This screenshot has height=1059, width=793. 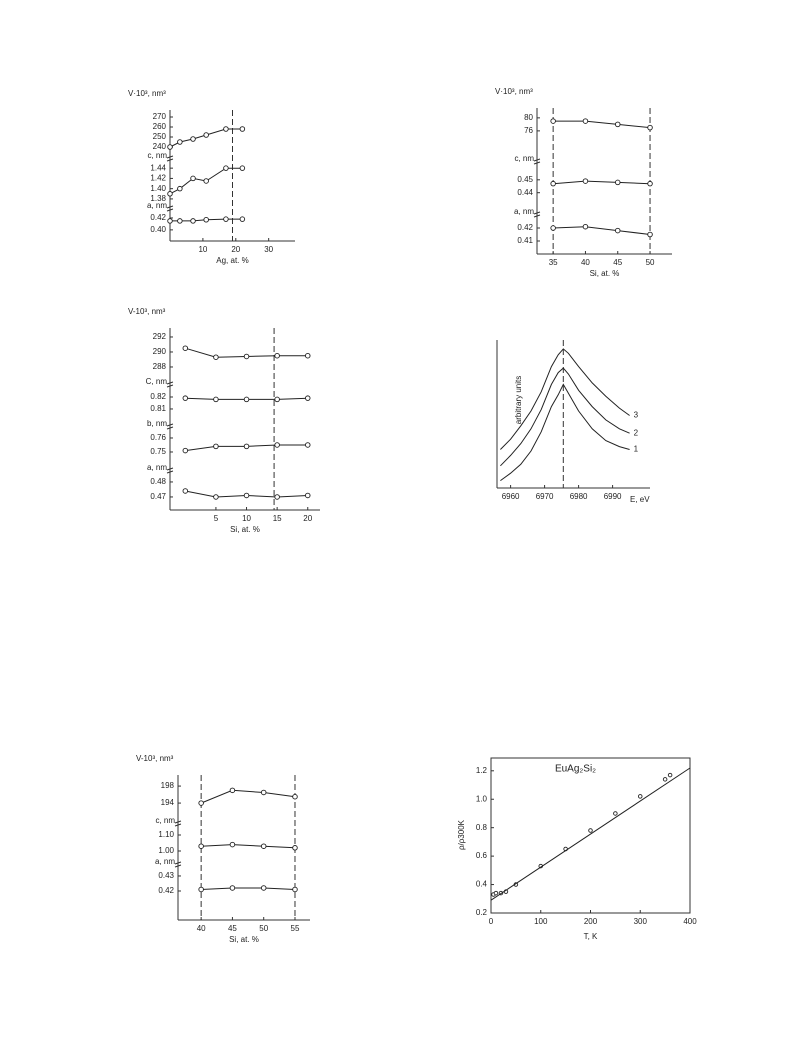 What do you see at coordinates (575, 769) in the screenshot?
I see `chart-title: EuAg₂Si₂` at bounding box center [575, 769].